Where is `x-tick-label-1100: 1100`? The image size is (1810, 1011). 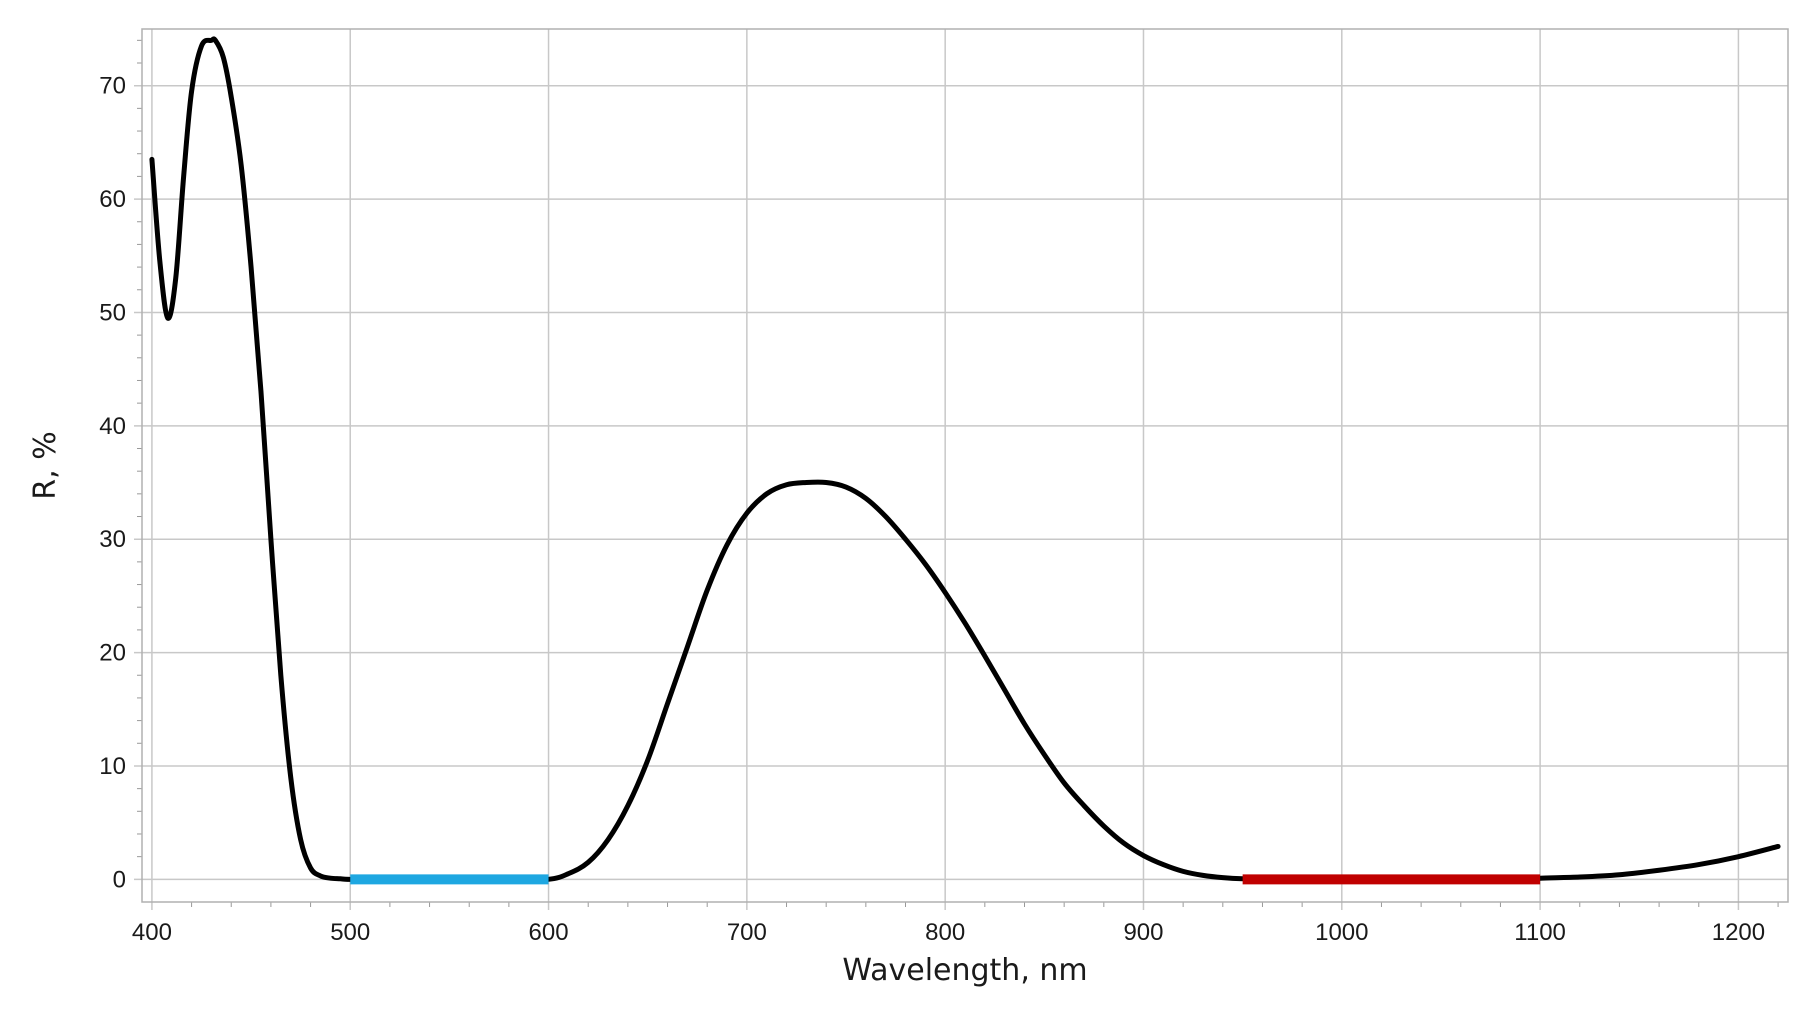
x-tick-label-1100: 1100 is located at coordinates (1540, 932).